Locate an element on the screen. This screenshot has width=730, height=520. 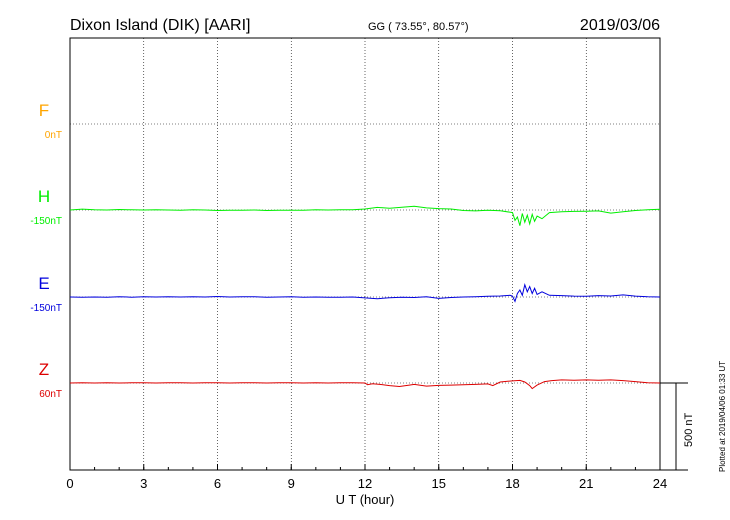
series-name-h: H is located at coordinates (44, 196).